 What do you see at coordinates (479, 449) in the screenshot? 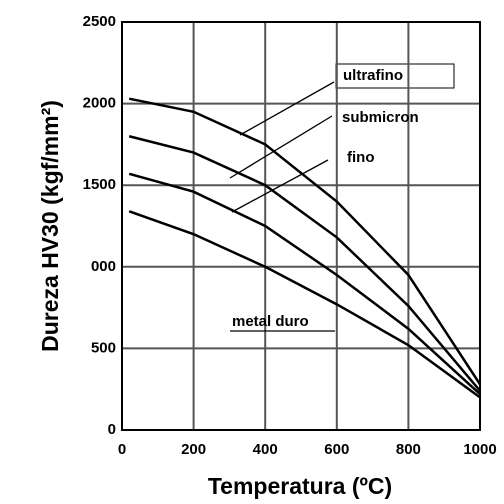
I see `x-tick-label: 1000` at bounding box center [479, 449].